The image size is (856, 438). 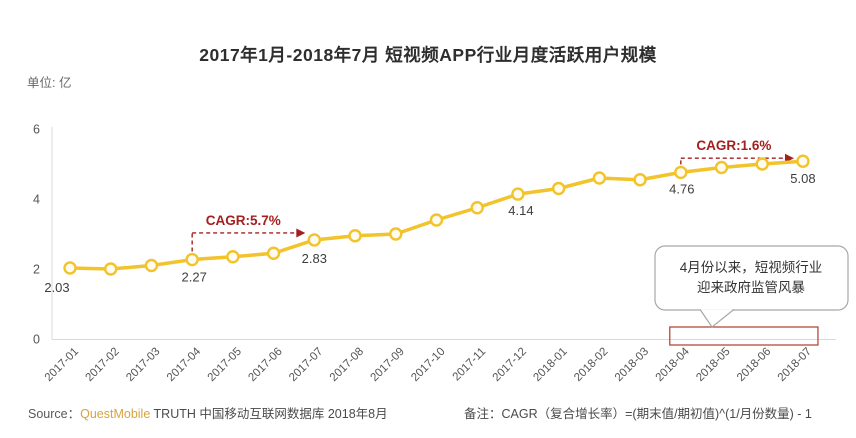 I want to click on x-axis-label: 2017-11, so click(x=470, y=365).